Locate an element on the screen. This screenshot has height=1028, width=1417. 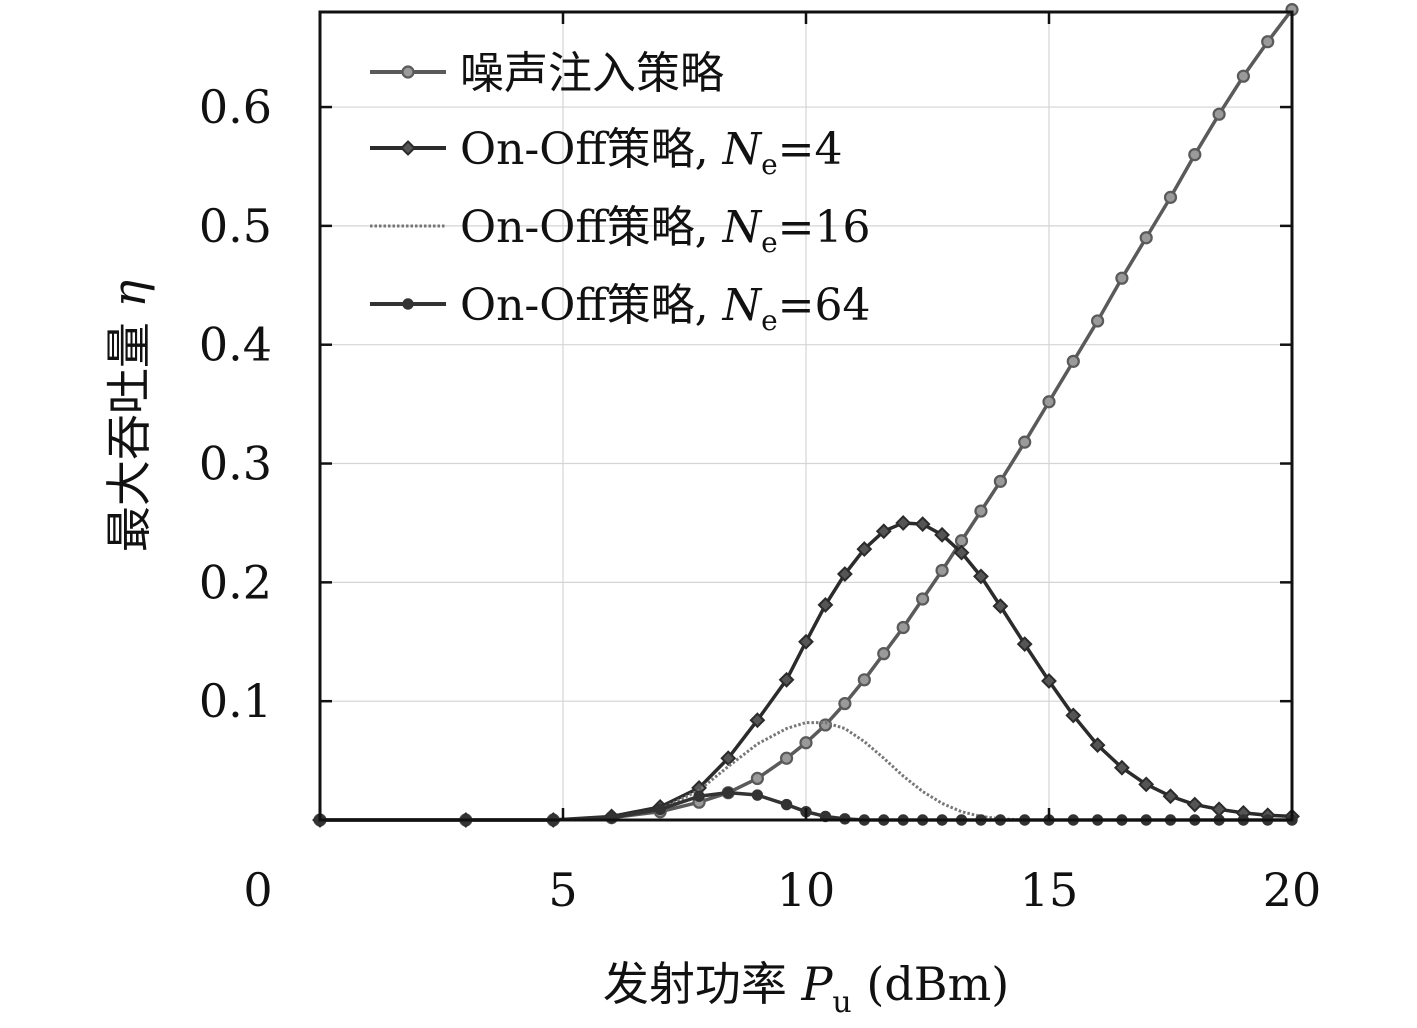
legend-label: 噪声注入策略 is located at coordinates (592, 73).